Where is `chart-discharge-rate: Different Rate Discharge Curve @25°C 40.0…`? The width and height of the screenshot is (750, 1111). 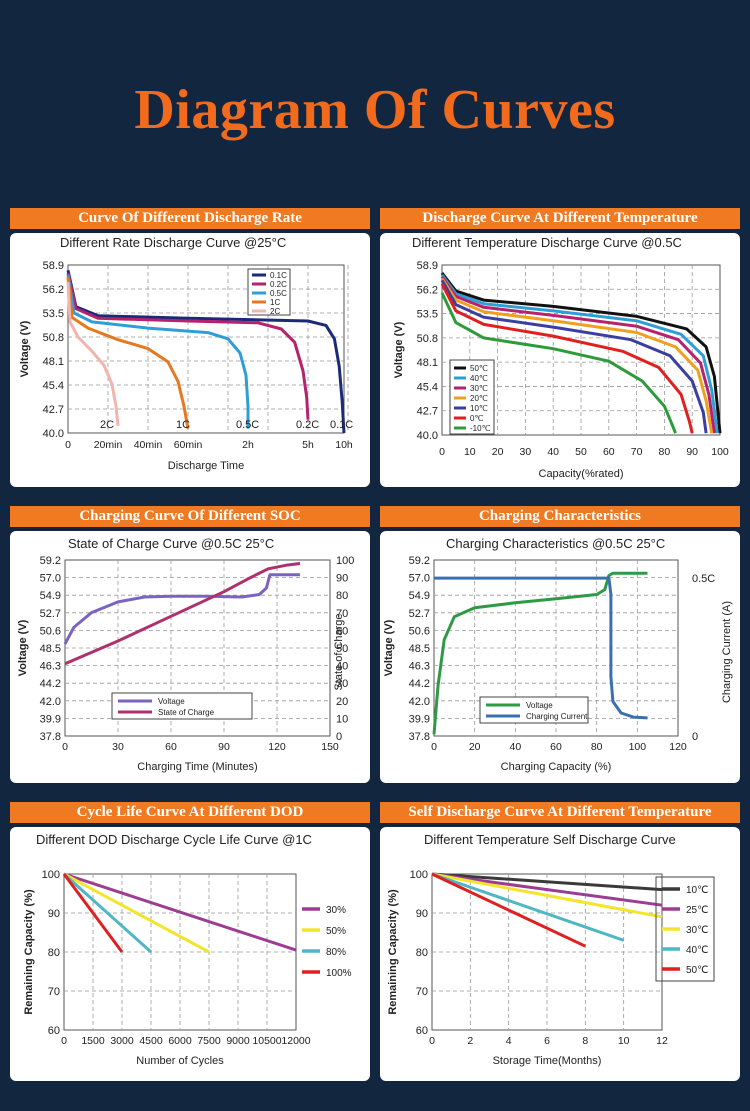 chart-discharge-rate: Different Rate Discharge Curve @25°C 40.0… is located at coordinates (186, 353).